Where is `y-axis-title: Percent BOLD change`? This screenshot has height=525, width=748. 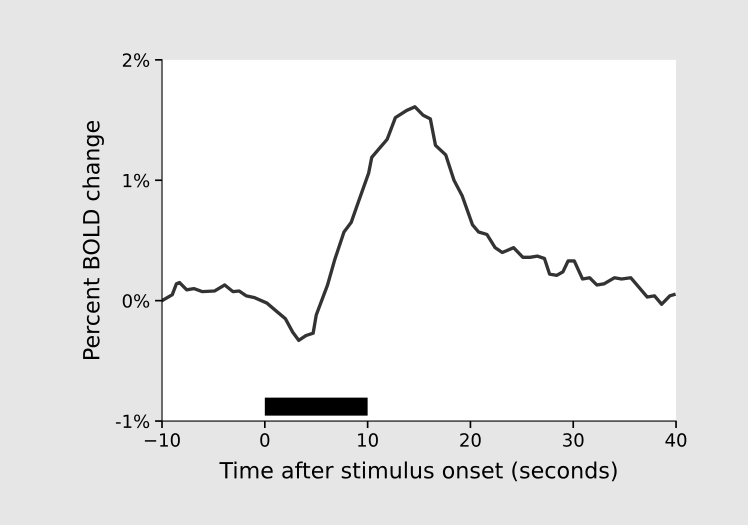
y-axis-title: Percent BOLD change is located at coordinates (93, 239).